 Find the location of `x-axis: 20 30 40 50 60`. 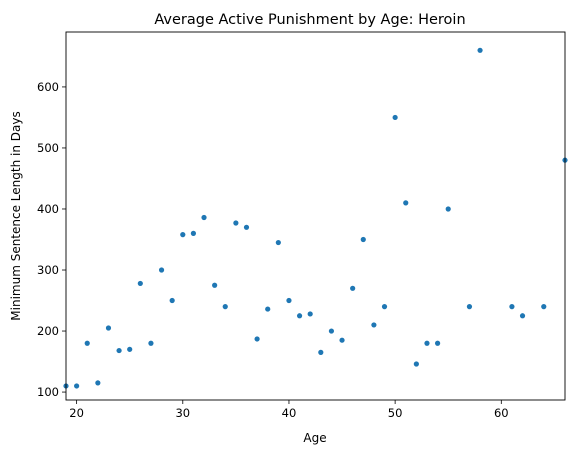

x-axis: 20 30 40 50 60 is located at coordinates (289, 410).